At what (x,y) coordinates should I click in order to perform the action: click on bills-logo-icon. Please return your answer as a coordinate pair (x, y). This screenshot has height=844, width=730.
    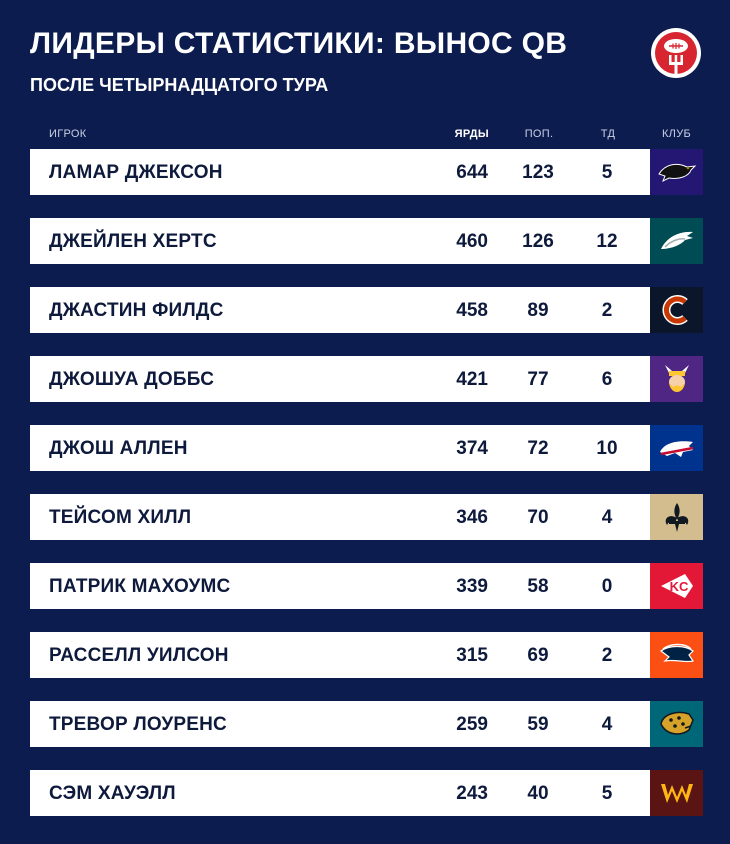
    Looking at the image, I should click on (676, 448).